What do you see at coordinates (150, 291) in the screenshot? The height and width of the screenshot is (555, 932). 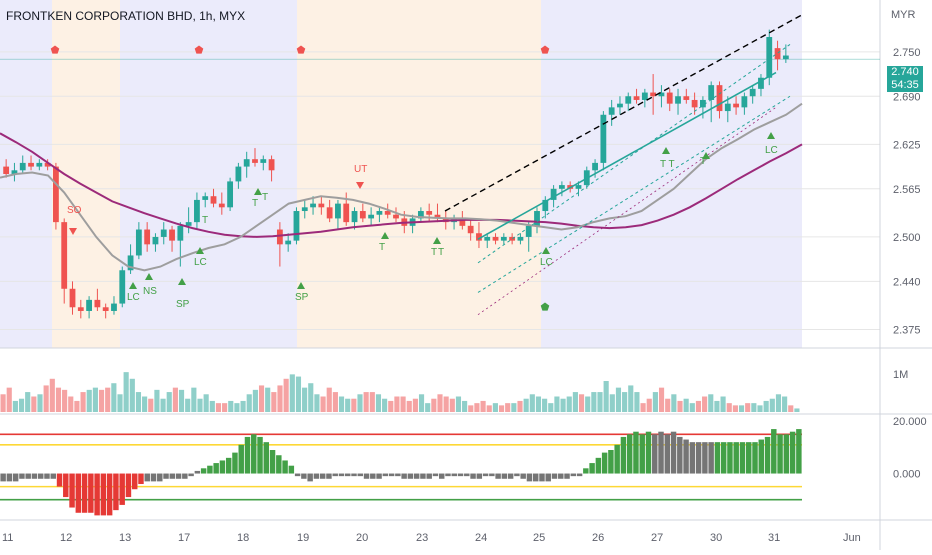 I see `signal-label-2: NS` at bounding box center [150, 291].